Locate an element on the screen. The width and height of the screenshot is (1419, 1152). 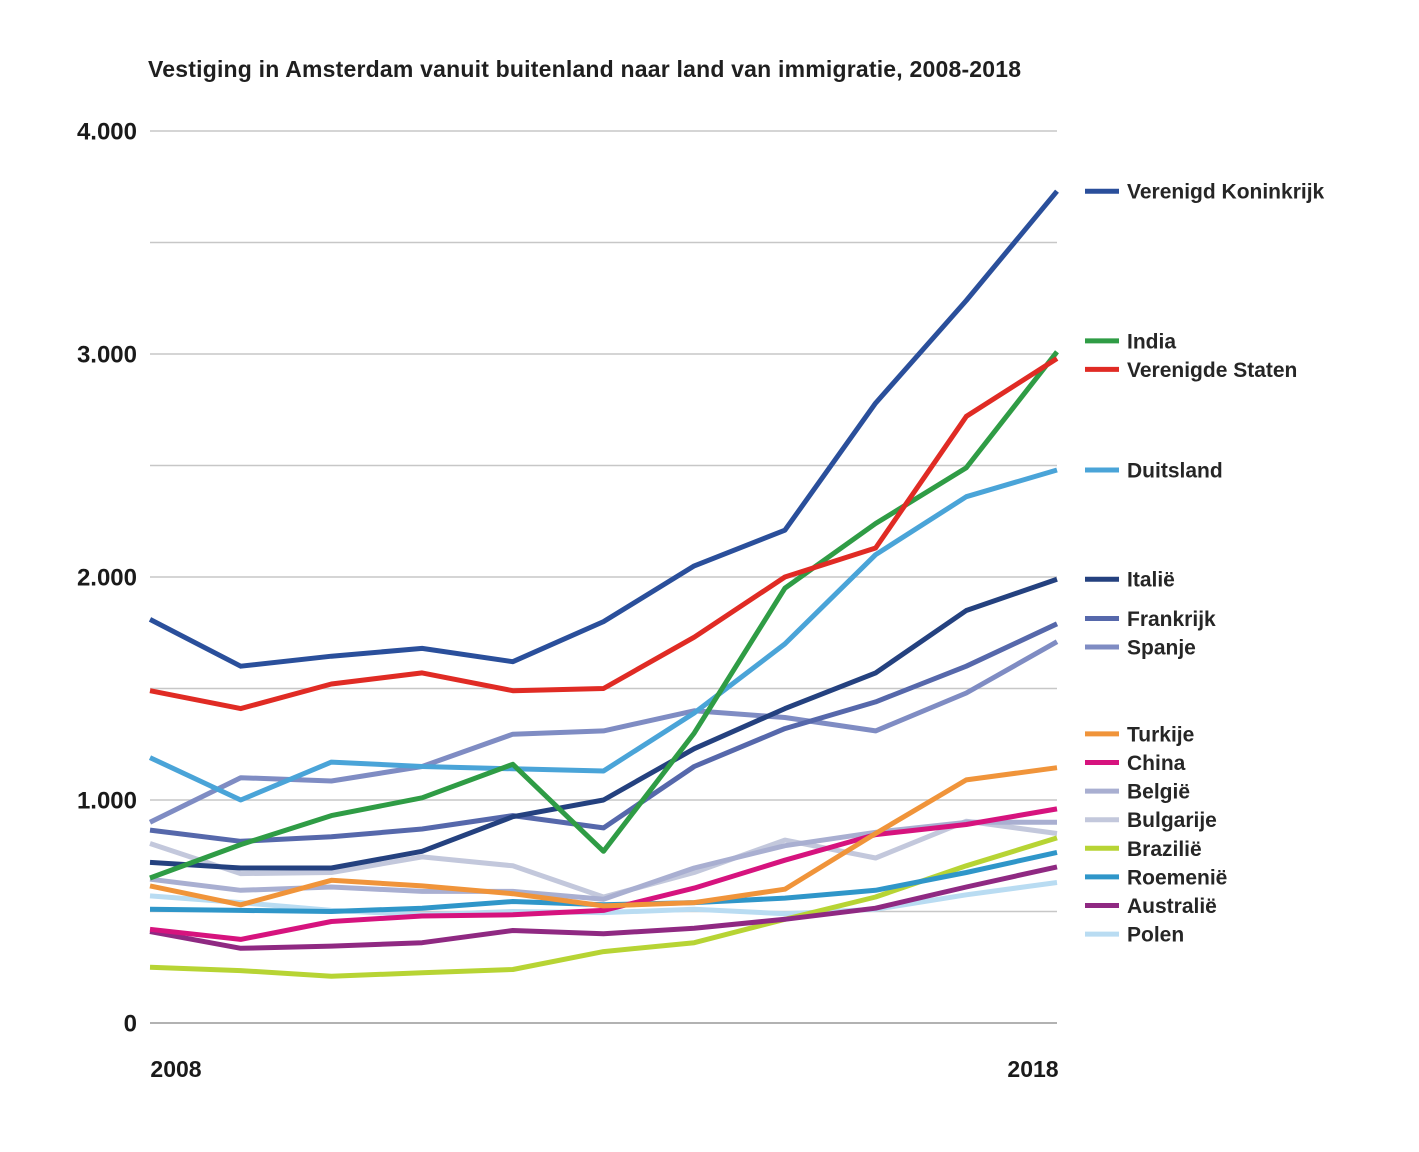
line-spanje is located at coordinates (603, 732).